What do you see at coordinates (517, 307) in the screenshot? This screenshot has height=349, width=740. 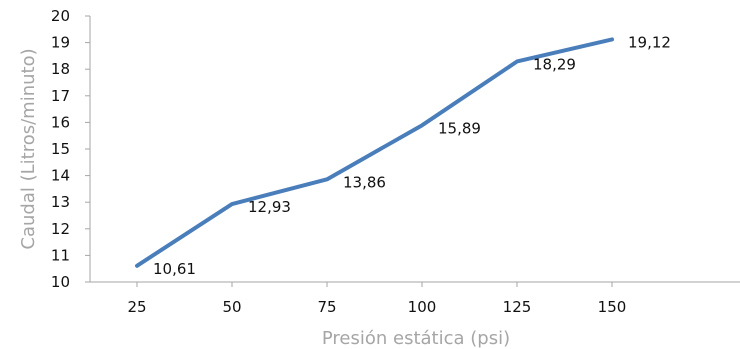 I see `x-tick-label: 125` at bounding box center [517, 307].